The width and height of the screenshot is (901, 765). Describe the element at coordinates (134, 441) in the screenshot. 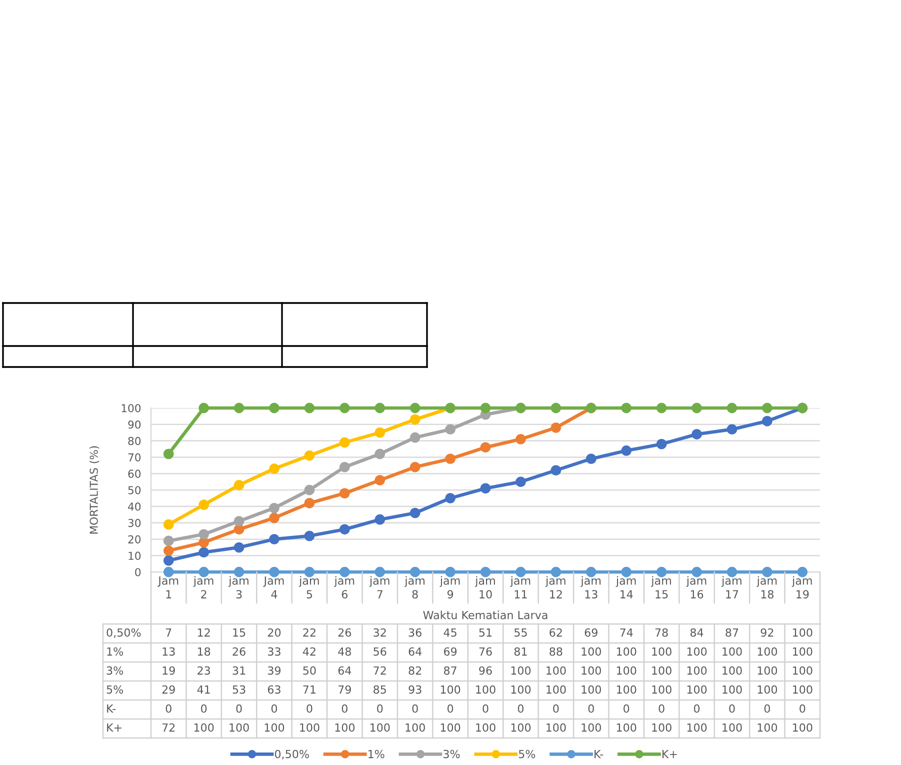

I see `y-tick-label: 80` at that location.